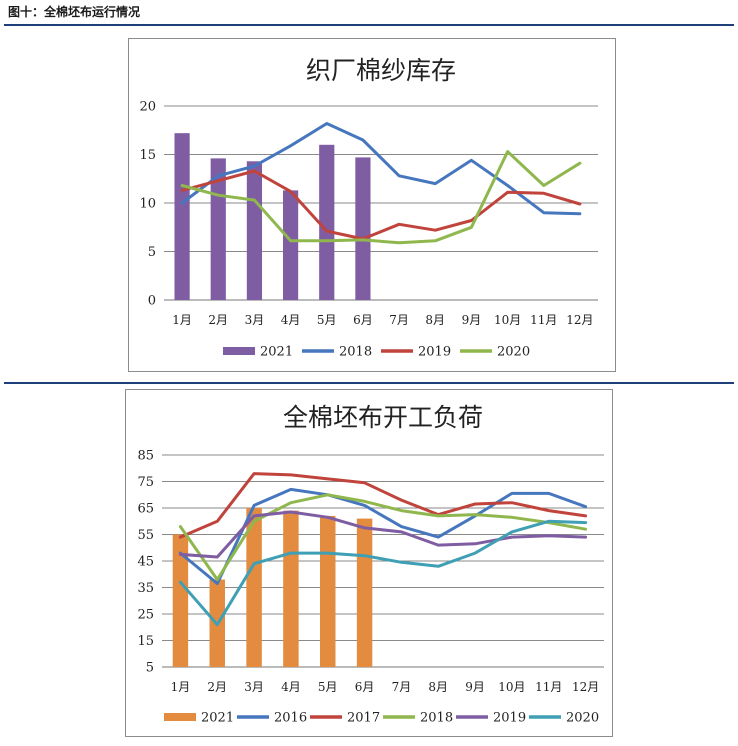 The image size is (738, 746). Describe the element at coordinates (145, 615) in the screenshot. I see `y-tick-label: 25` at that location.